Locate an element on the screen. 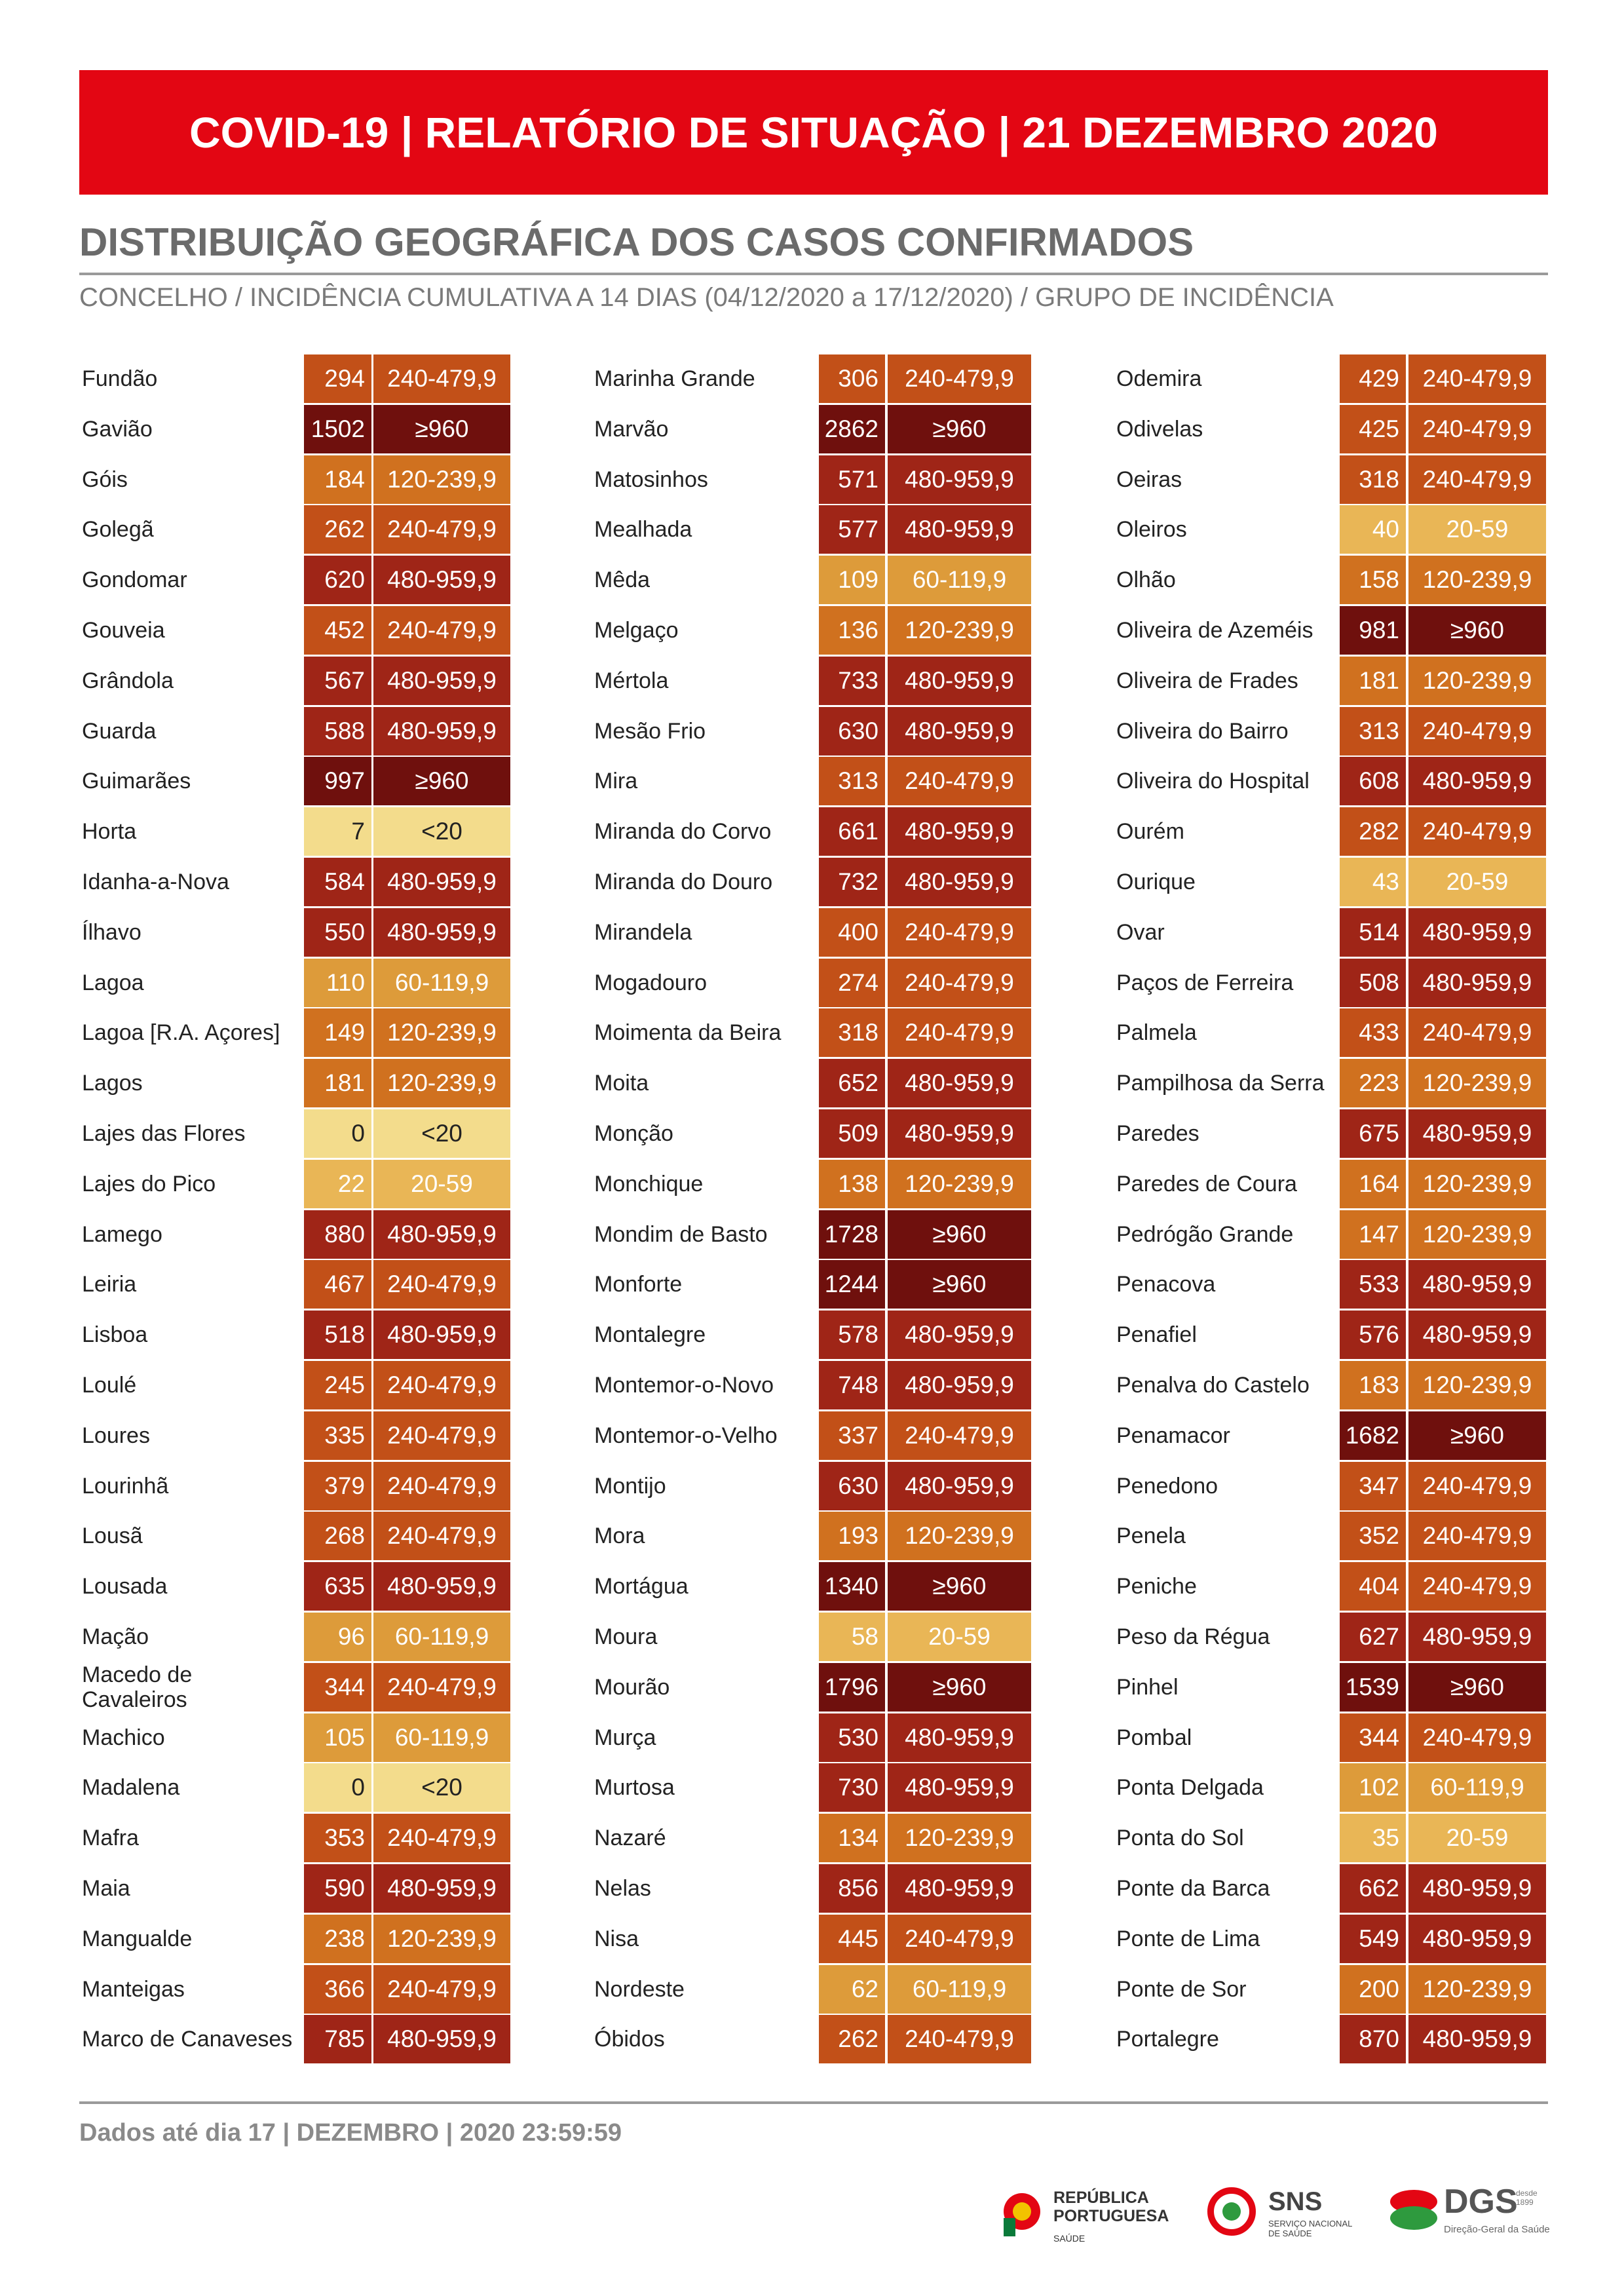 This screenshot has height=2296, width=1624. incidence-value: 7 is located at coordinates (337, 831).